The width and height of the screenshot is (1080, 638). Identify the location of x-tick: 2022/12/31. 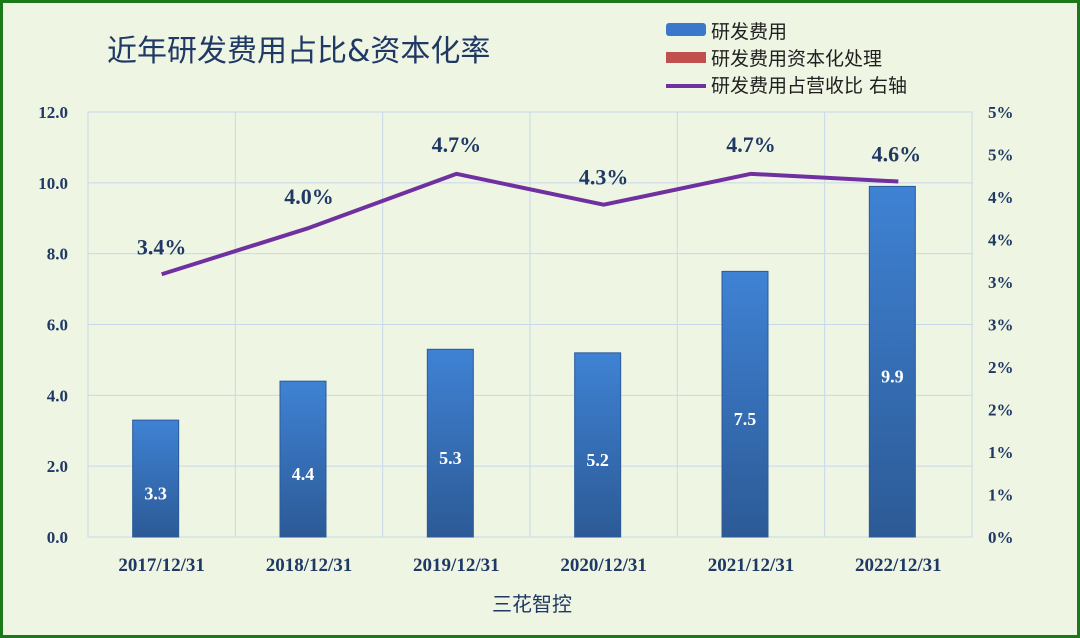
(898, 565).